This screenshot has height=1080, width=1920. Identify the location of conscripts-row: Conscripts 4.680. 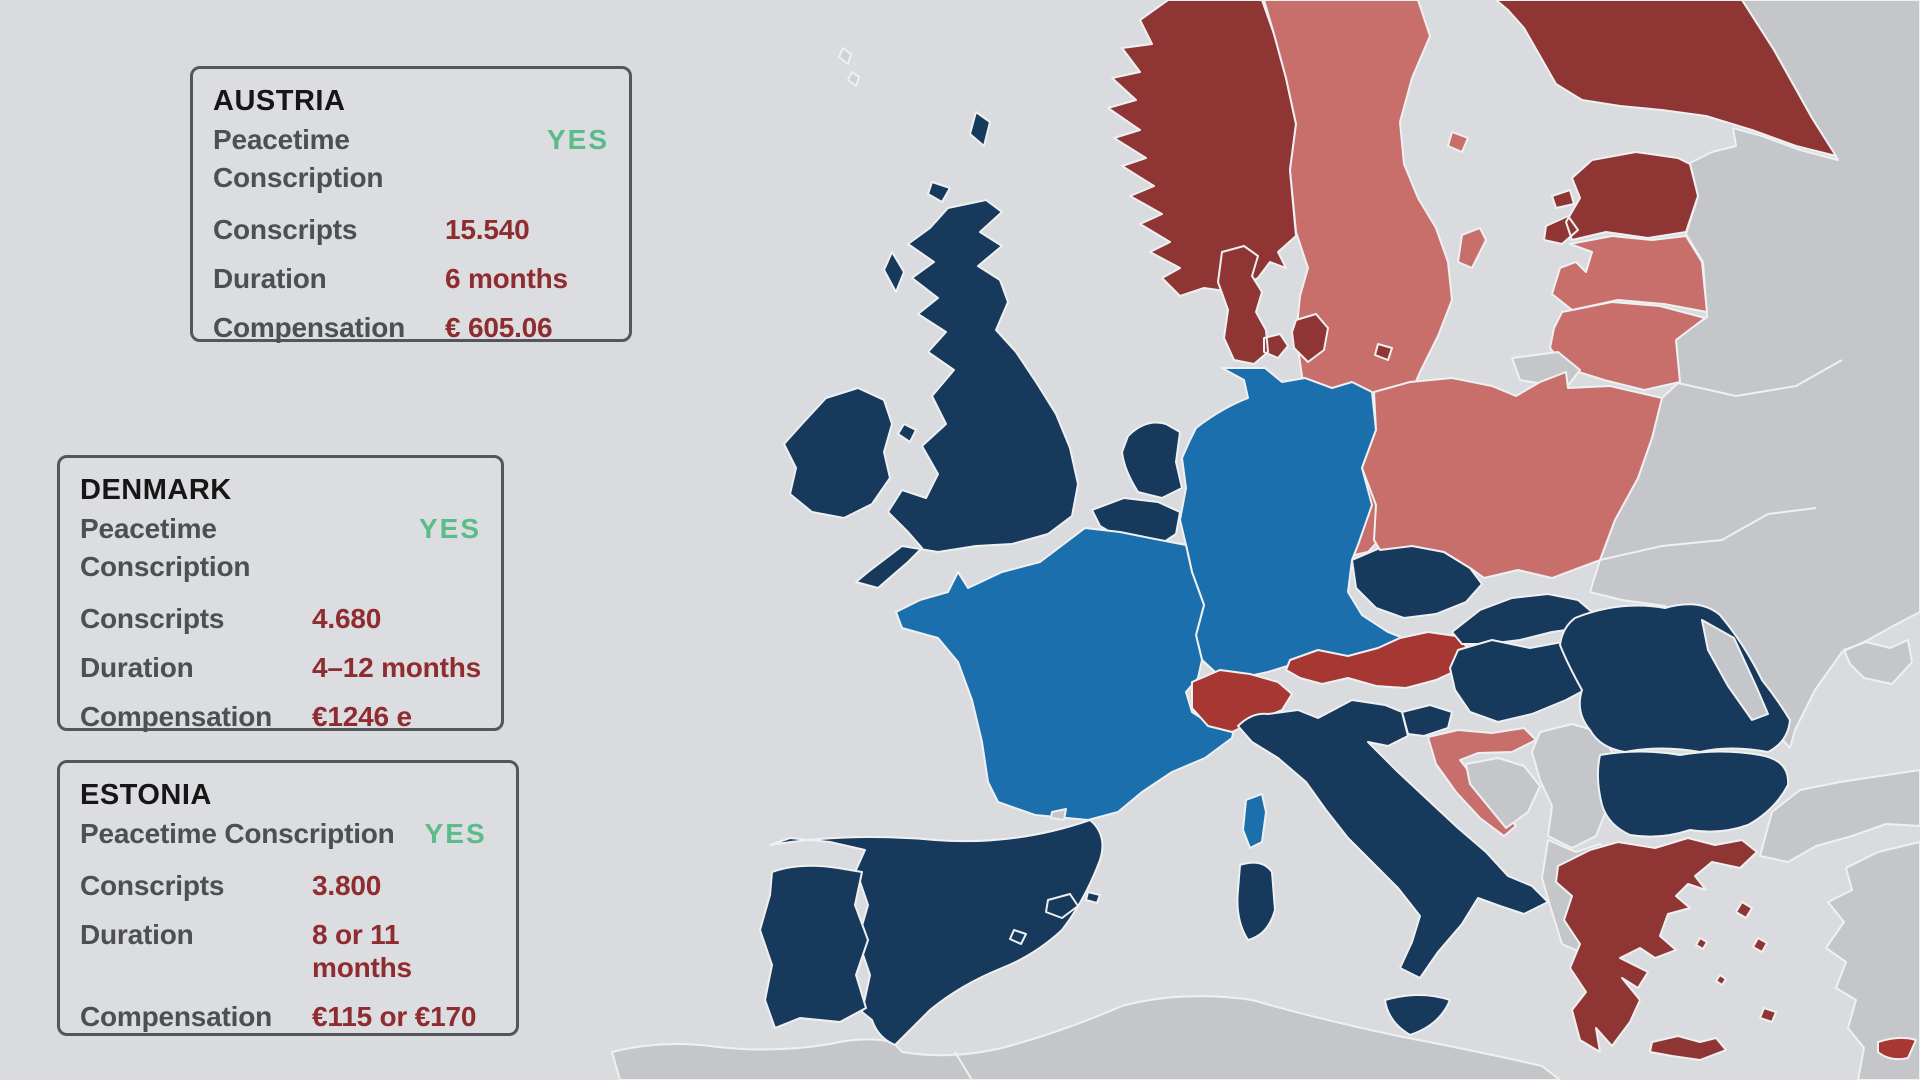
(280, 618).